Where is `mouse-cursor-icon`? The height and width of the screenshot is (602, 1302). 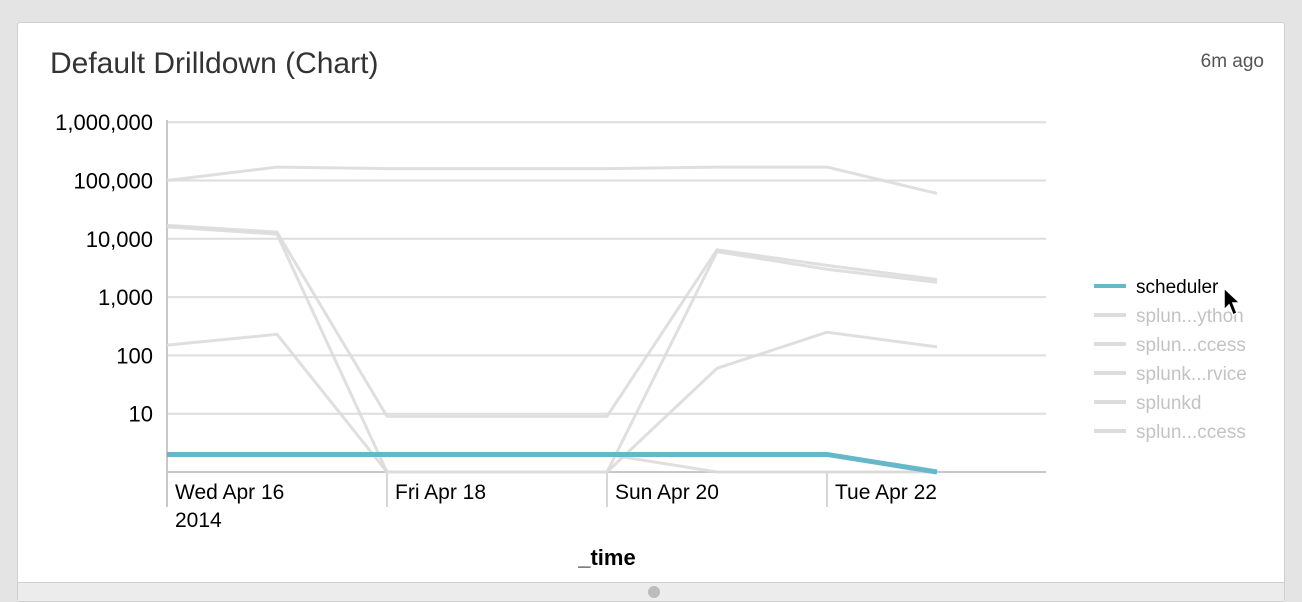
mouse-cursor-icon is located at coordinates (1232, 301).